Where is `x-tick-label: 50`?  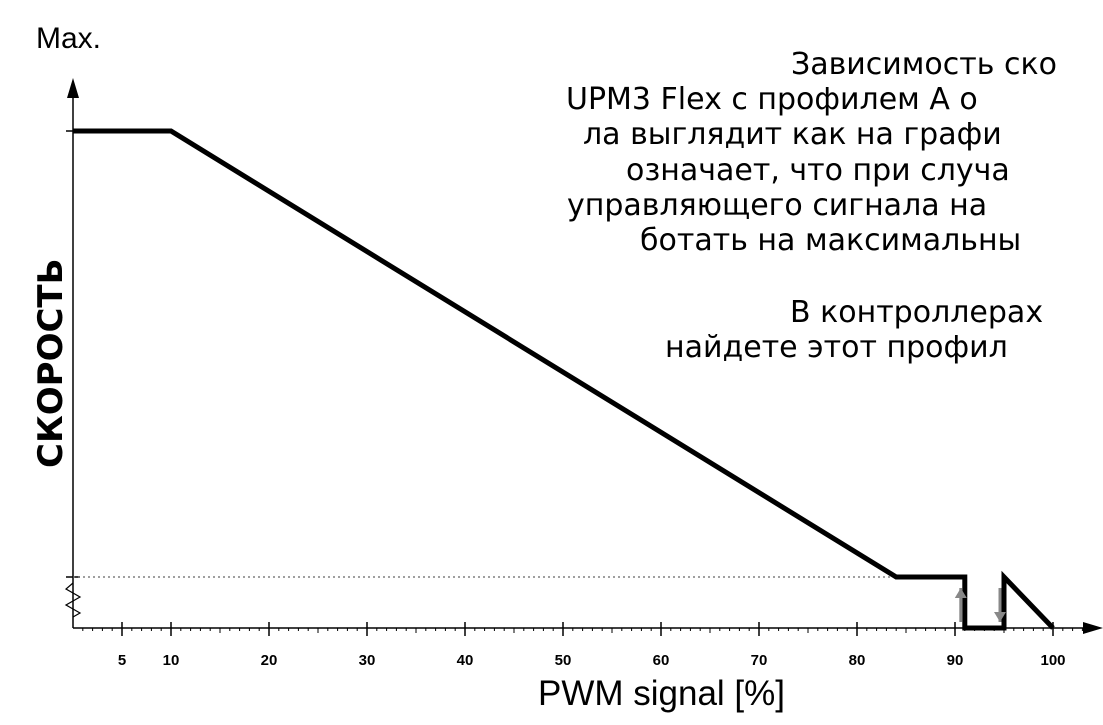
x-tick-label: 50 is located at coordinates (563, 660).